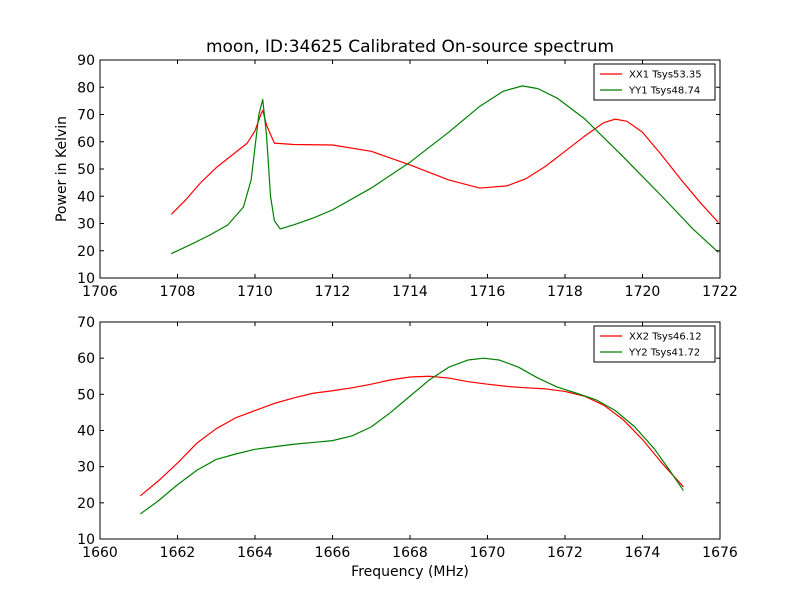 The height and width of the screenshot is (600, 800). What do you see at coordinates (565, 553) in the screenshot?
I see `x-tick-label-2-6: 1672` at bounding box center [565, 553].